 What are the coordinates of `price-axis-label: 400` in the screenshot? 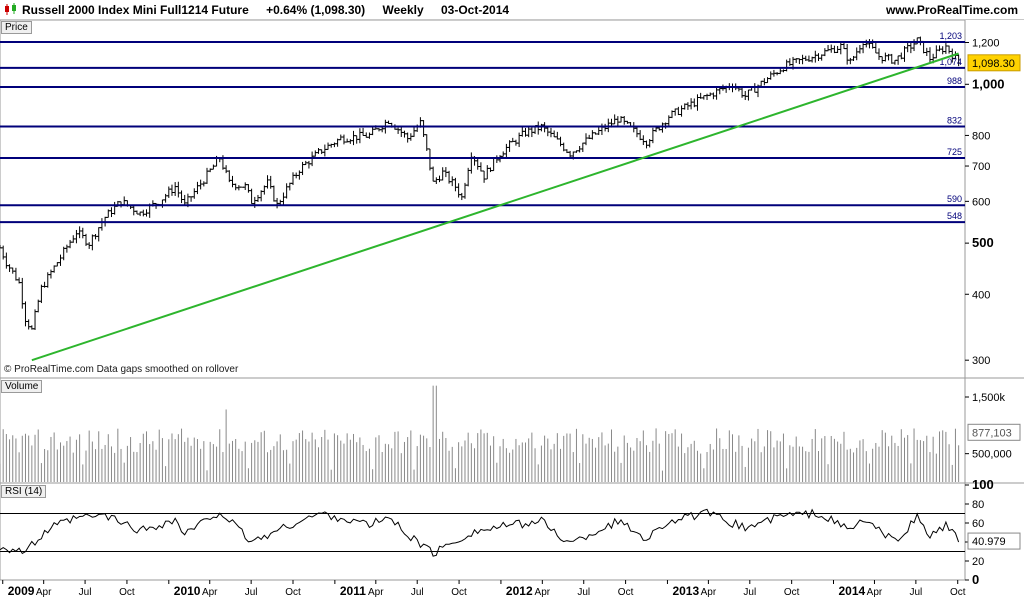 It's located at (981, 295).